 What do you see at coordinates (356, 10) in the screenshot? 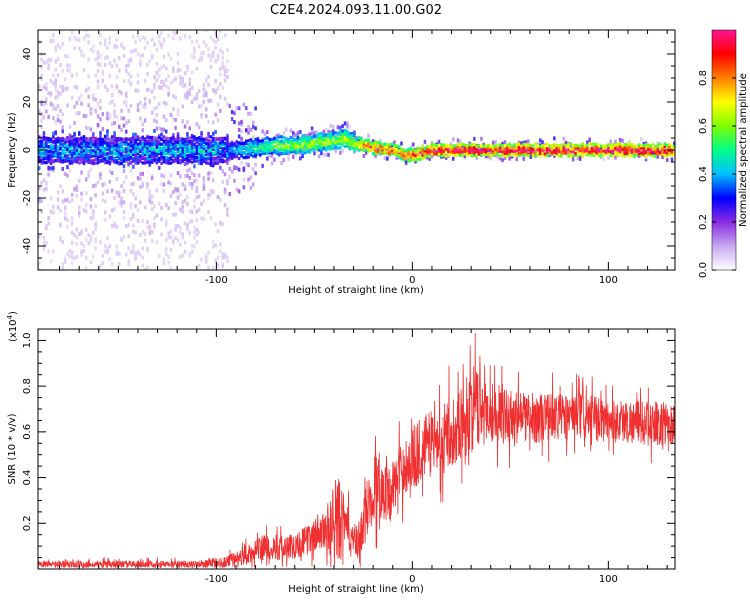
I see `chart-title: C2E4.2024.093.11.00.G02` at bounding box center [356, 10].